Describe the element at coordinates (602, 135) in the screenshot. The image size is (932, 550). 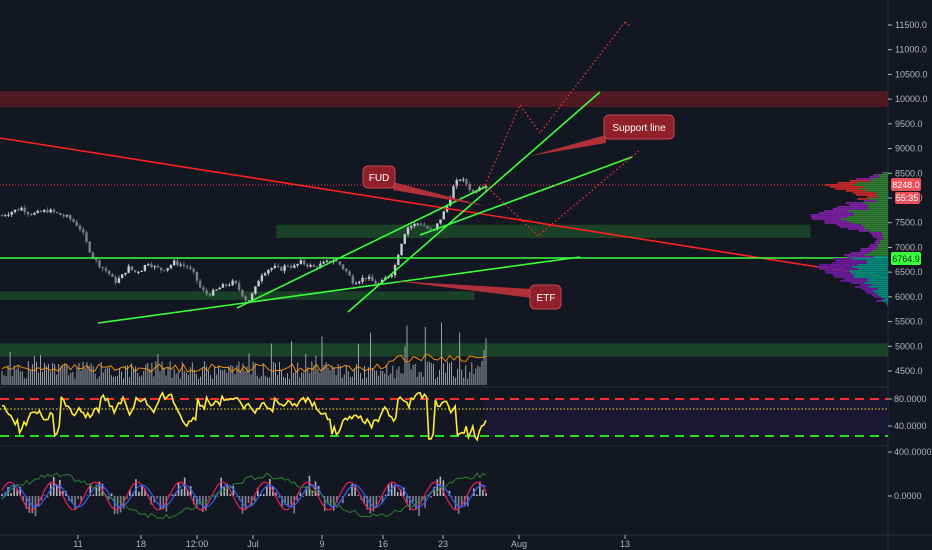
I see `annotation-support-line: Support line` at that location.